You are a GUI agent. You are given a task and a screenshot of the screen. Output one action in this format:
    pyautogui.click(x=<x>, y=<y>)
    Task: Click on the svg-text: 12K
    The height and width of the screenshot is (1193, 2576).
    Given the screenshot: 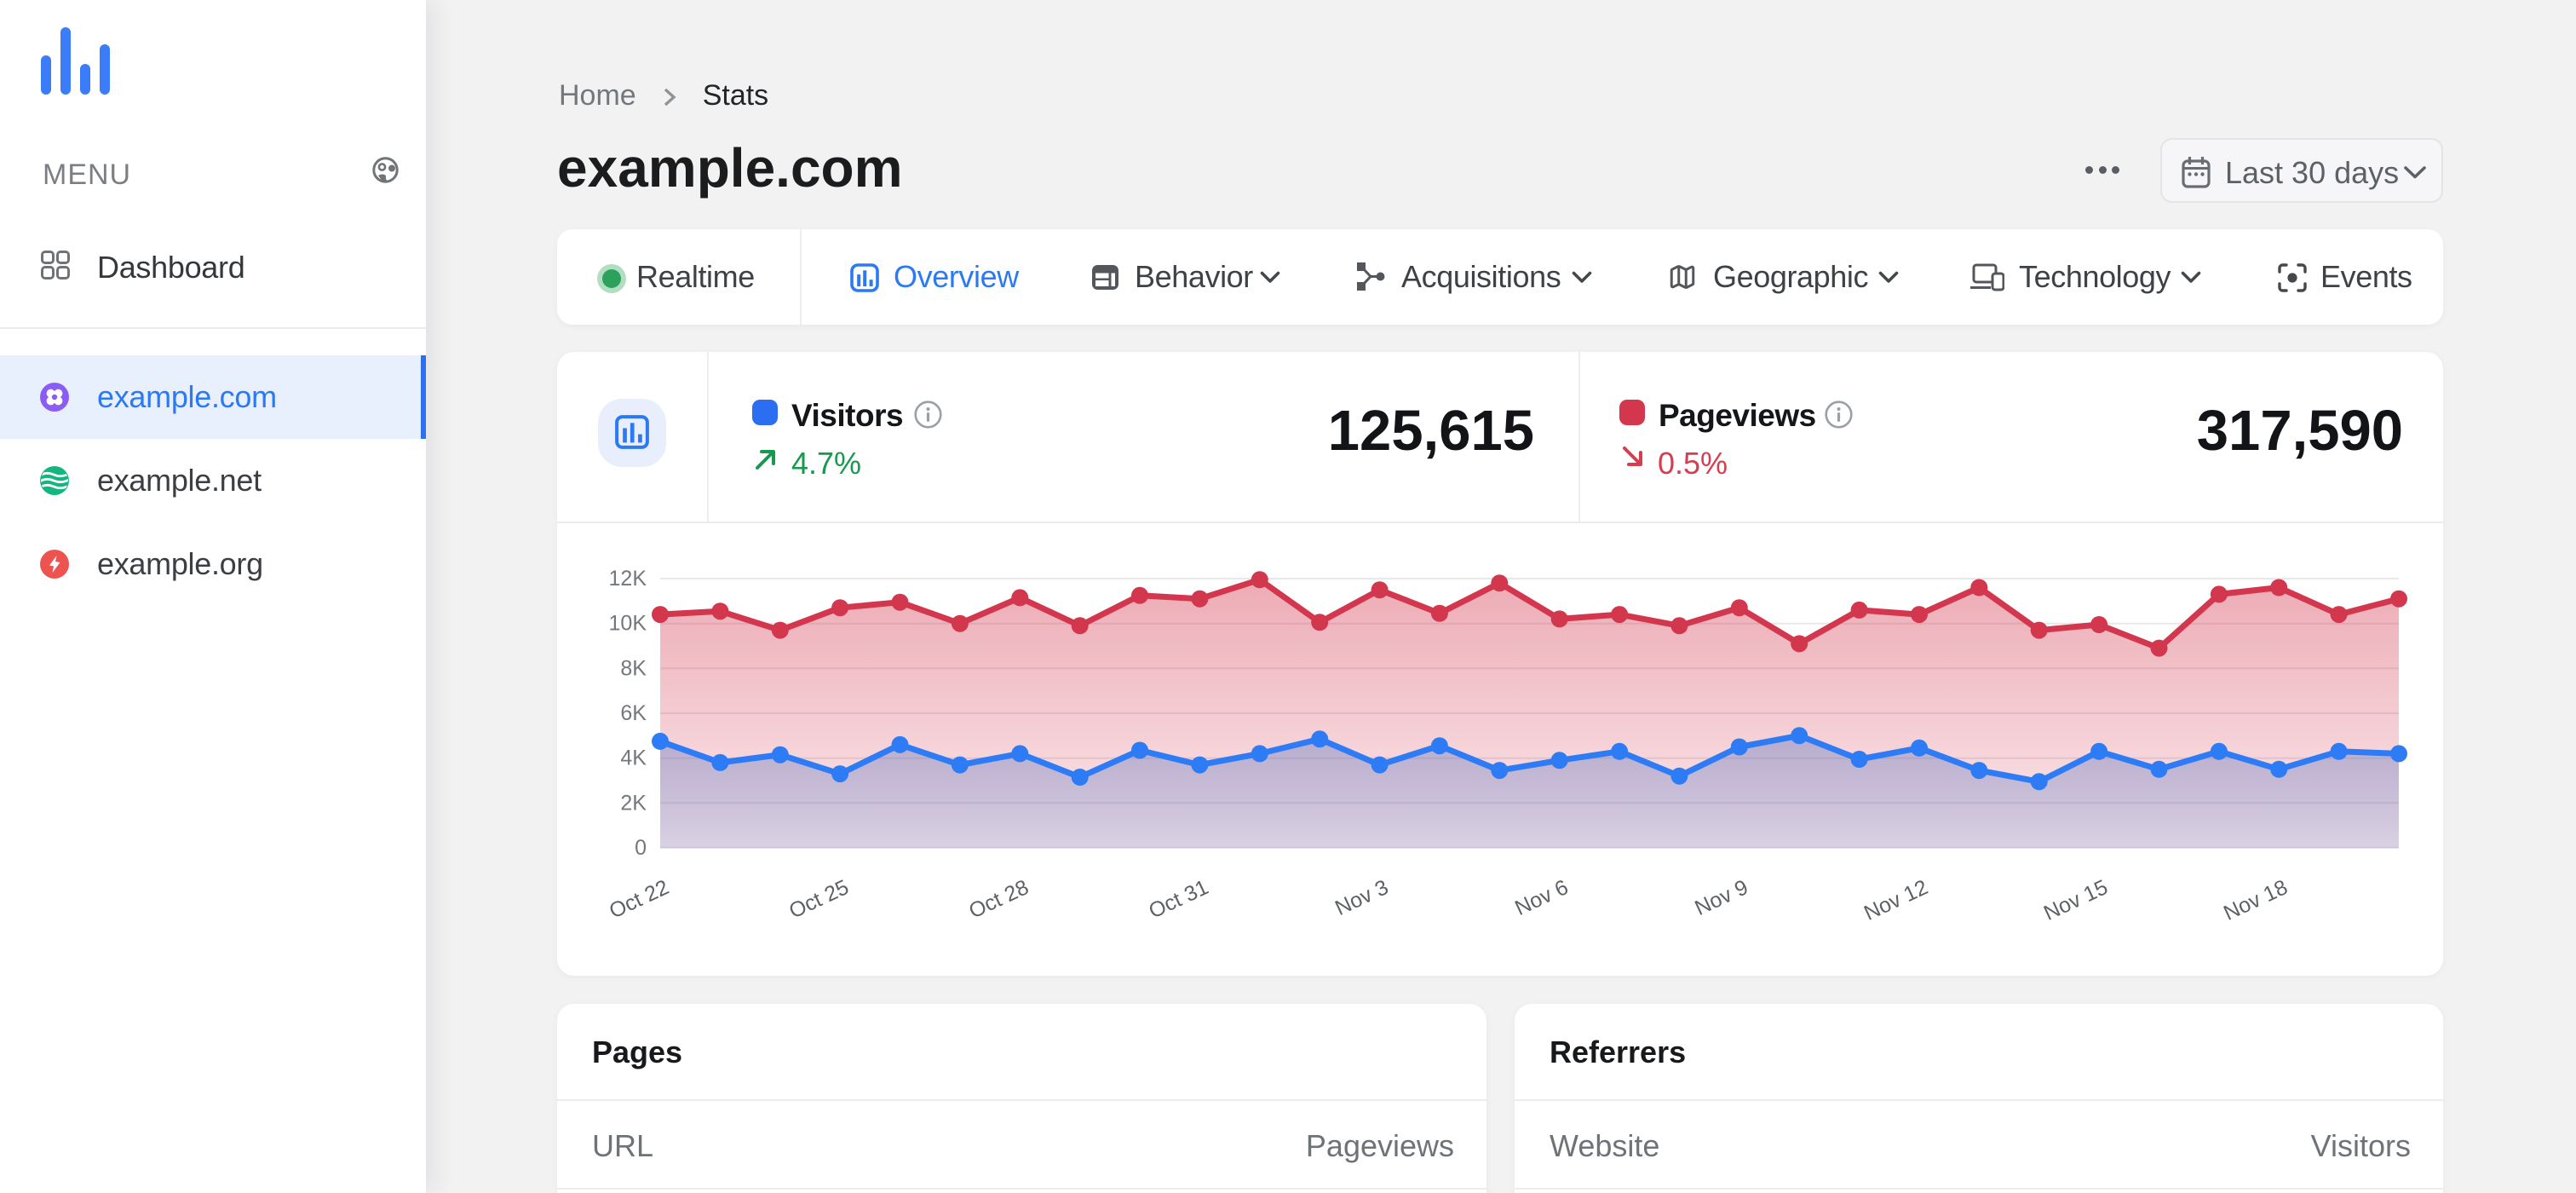 What is the action you would take?
    pyautogui.click(x=628, y=579)
    